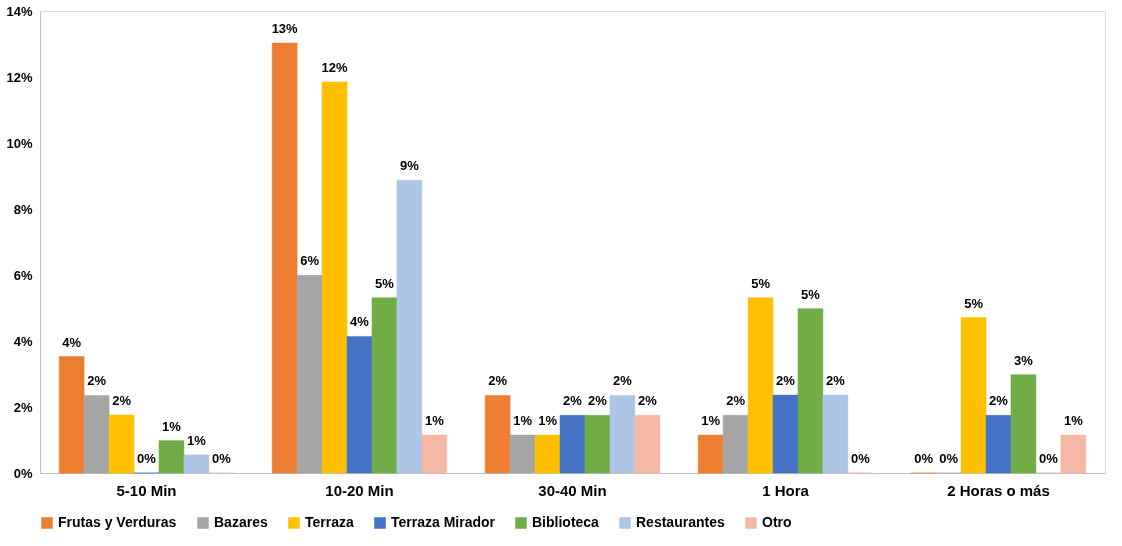  What do you see at coordinates (23, 209) in the screenshot?
I see `y-tick-label: 8%` at bounding box center [23, 209].